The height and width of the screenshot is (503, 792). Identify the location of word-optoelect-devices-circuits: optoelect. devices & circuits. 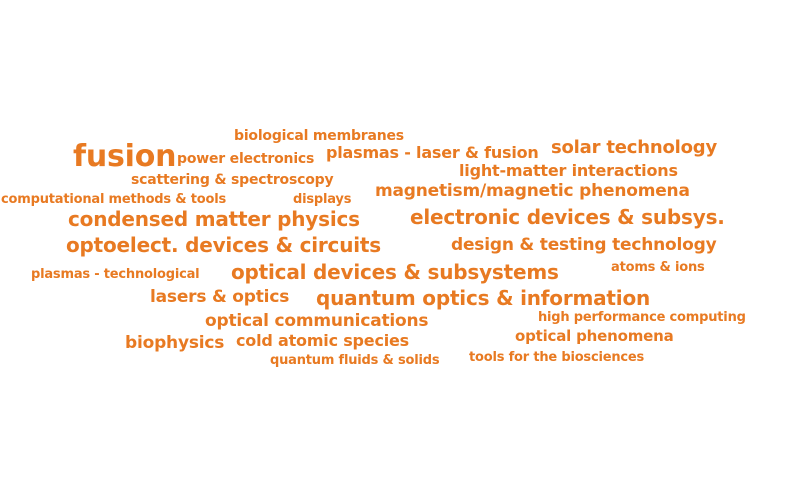
(223, 245).